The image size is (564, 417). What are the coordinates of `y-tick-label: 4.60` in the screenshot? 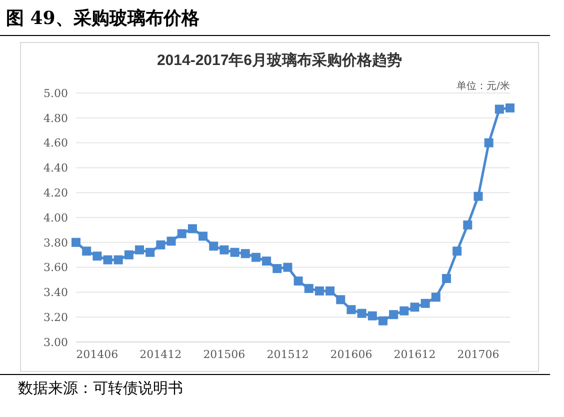 It's located at (56, 143).